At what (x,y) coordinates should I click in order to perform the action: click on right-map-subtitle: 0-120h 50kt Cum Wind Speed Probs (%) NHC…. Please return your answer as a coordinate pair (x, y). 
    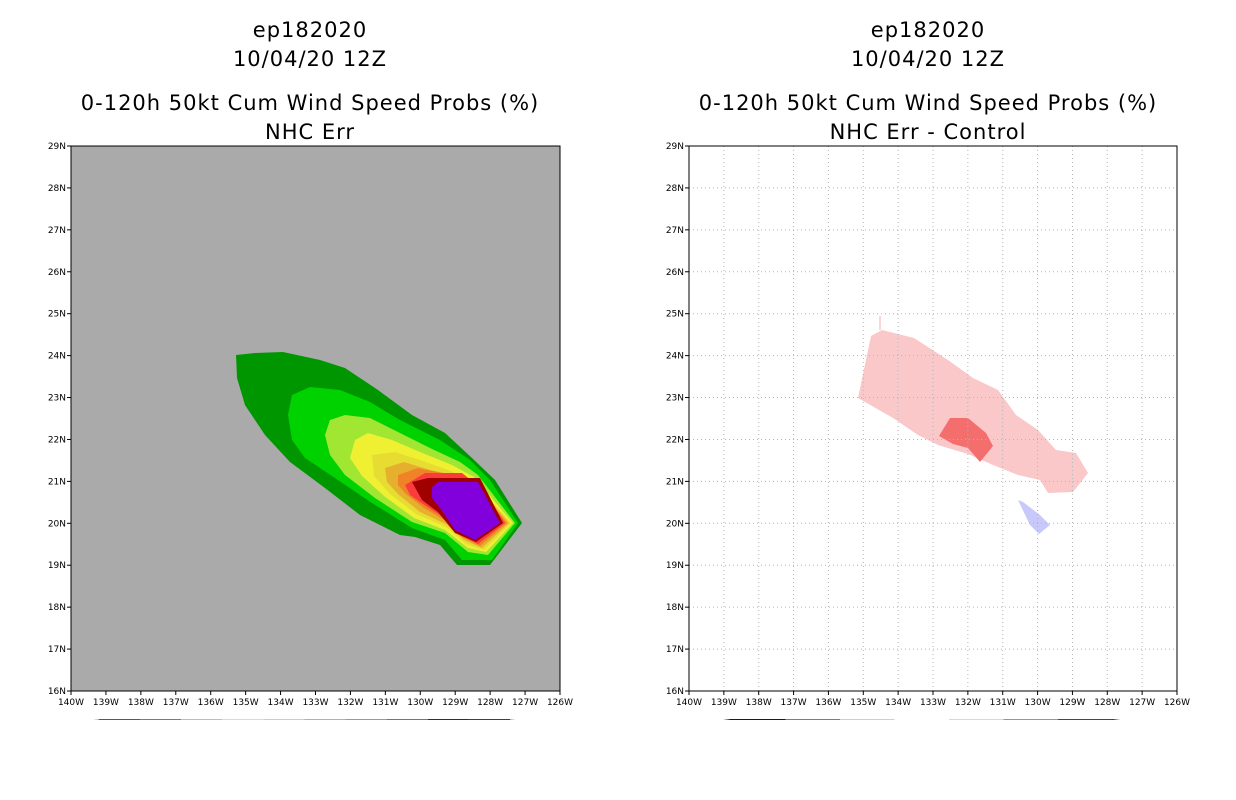
    Looking at the image, I should click on (928, 118).